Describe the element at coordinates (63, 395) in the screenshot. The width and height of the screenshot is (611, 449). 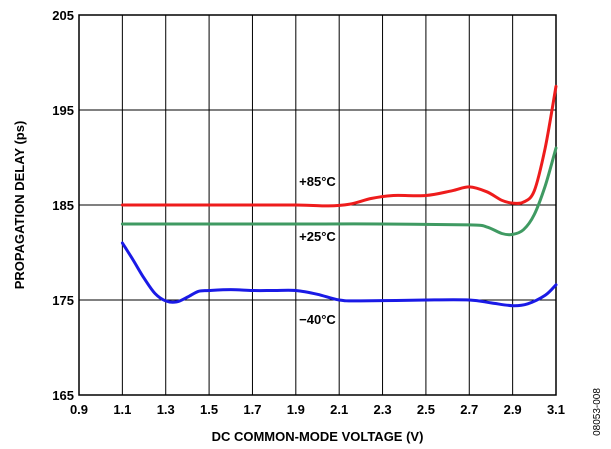
I see `y-tick-label: 165` at that location.